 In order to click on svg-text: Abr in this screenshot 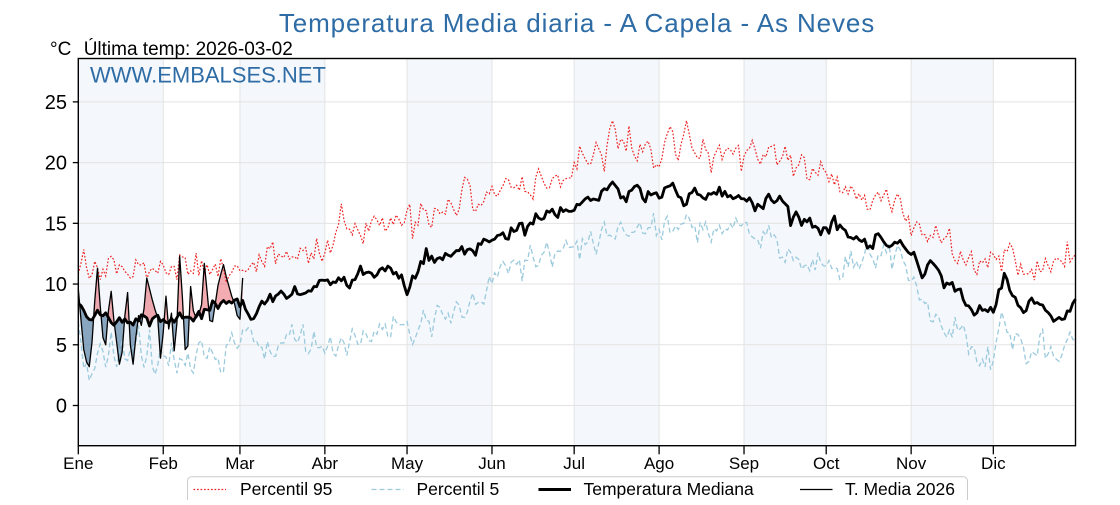, I will do `click(325, 463)`.